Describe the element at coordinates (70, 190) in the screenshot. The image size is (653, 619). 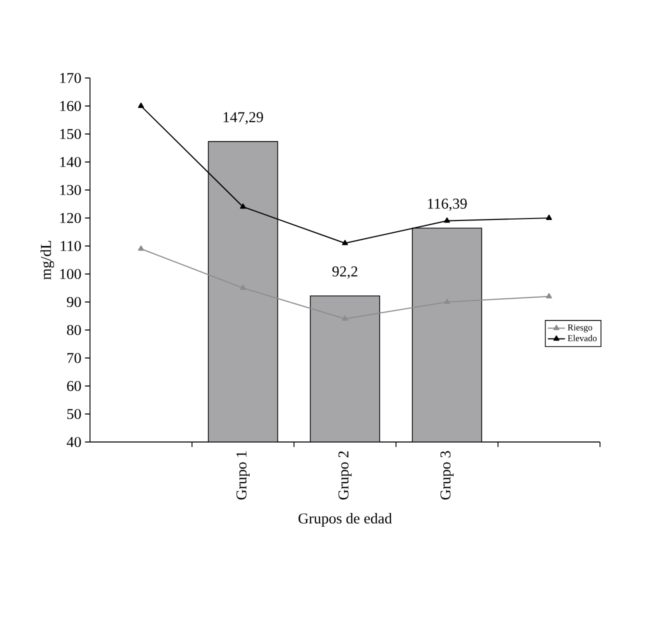
I see `y-tick-label: 130` at that location.